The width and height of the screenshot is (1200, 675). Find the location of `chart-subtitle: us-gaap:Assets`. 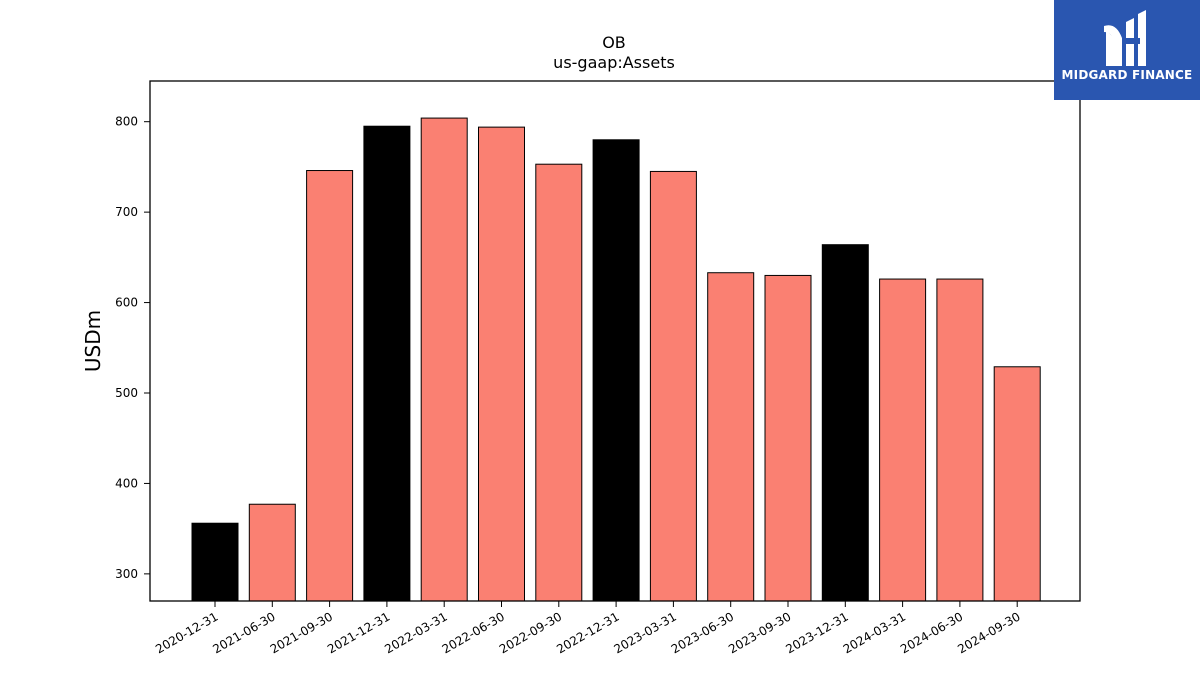

chart-subtitle: us-gaap:Assets is located at coordinates (614, 62).